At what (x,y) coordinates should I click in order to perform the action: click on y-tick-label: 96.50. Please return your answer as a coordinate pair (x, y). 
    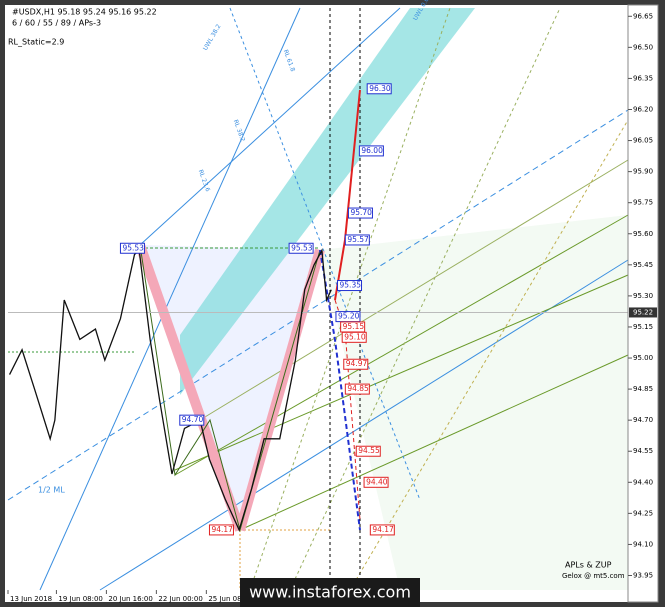
    Looking at the image, I should click on (643, 47).